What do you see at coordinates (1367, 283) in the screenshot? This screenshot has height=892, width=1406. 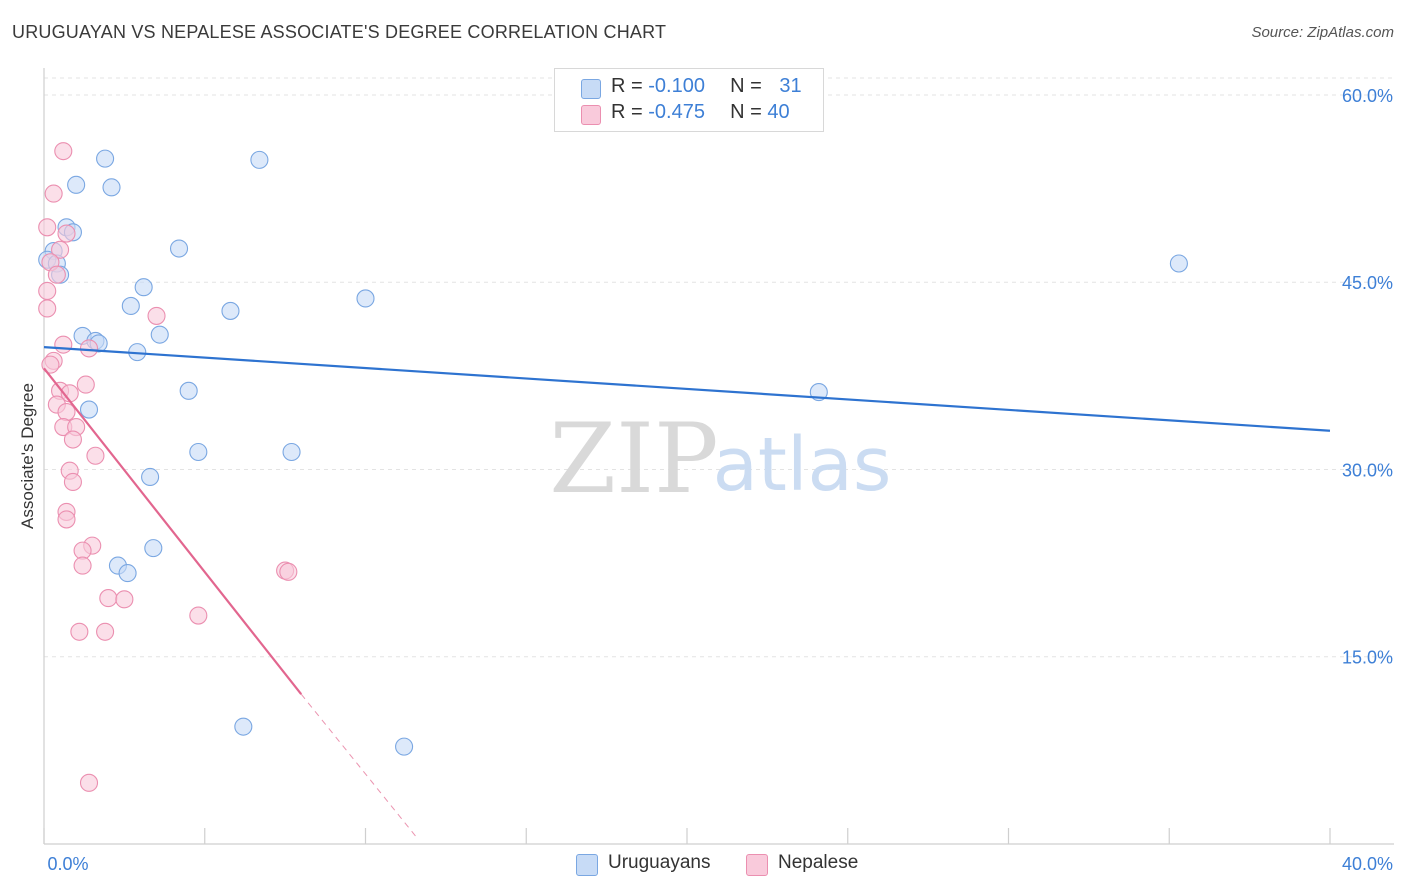 I see `y-tick-label: 45.0%` at bounding box center [1367, 283].